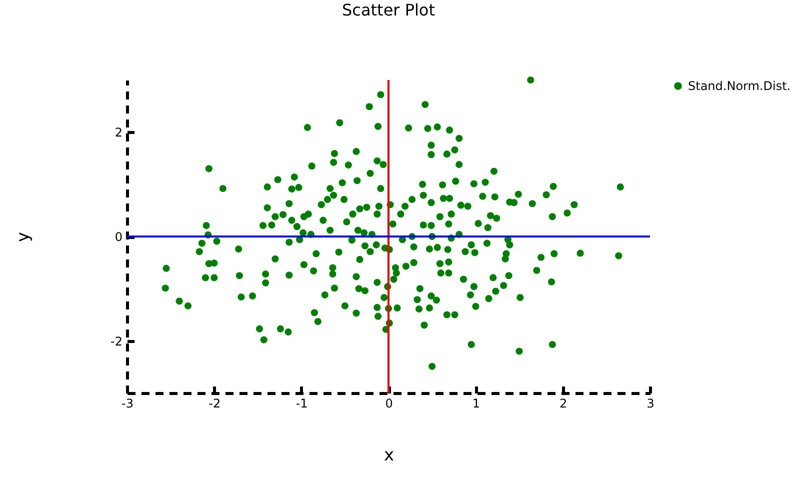 Image resolution: width=800 pixels, height=478 pixels. I want to click on y-tick-label: 2, so click(118, 133).